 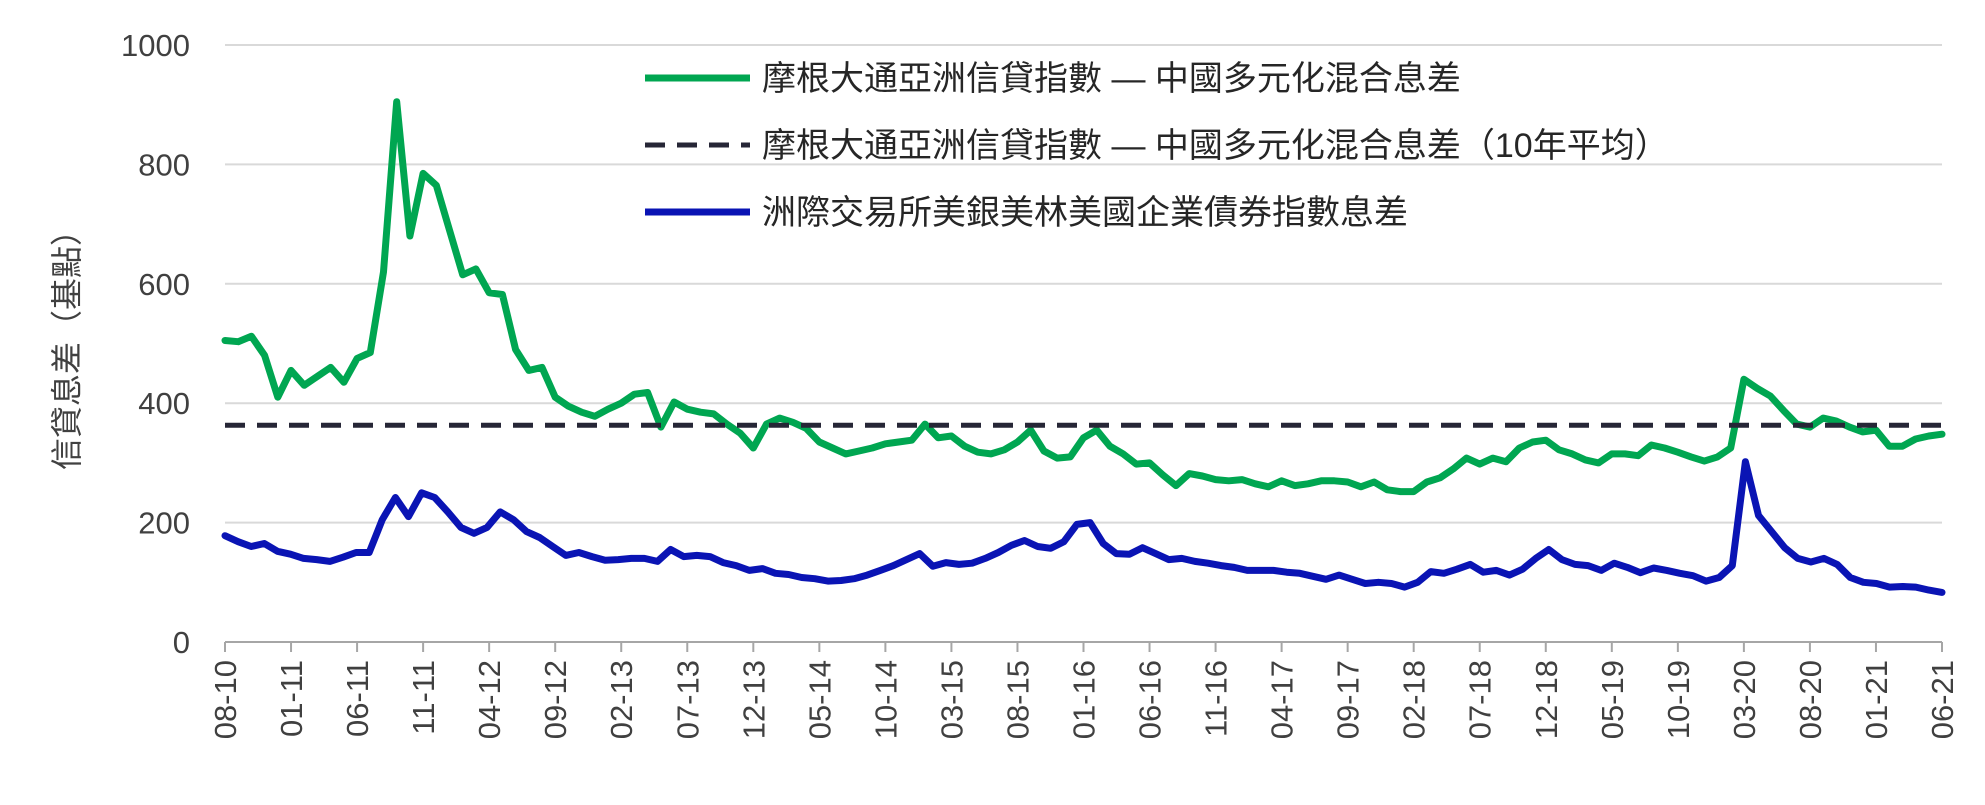 What do you see at coordinates (1942, 699) in the screenshot?
I see `x-tick-label: 06-21` at bounding box center [1942, 699].